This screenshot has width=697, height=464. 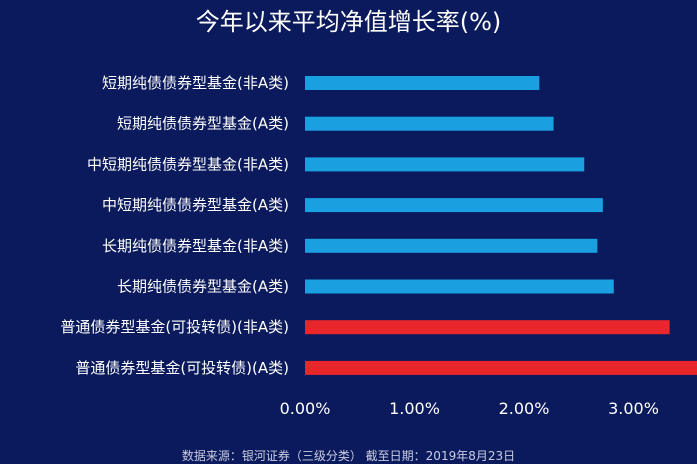 I want to click on category-label: 长期纯债债券型基金(非A类), so click(x=195, y=246).